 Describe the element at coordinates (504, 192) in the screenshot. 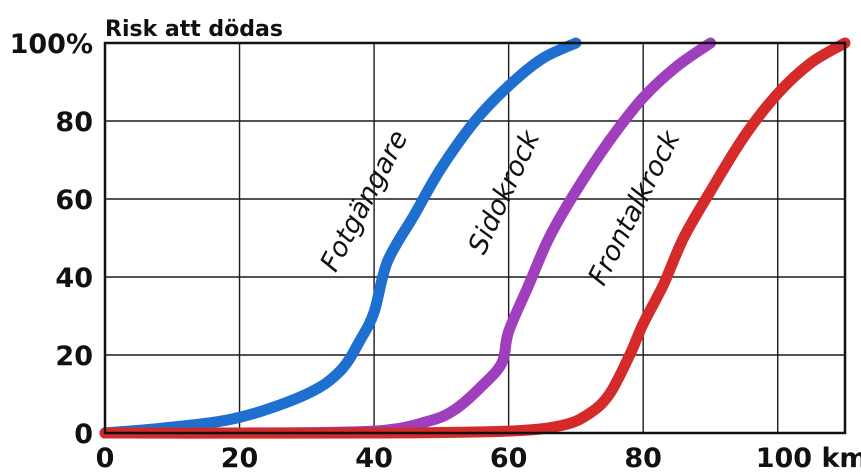

I see `series-label-sidokrock: Sidokrock` at that location.